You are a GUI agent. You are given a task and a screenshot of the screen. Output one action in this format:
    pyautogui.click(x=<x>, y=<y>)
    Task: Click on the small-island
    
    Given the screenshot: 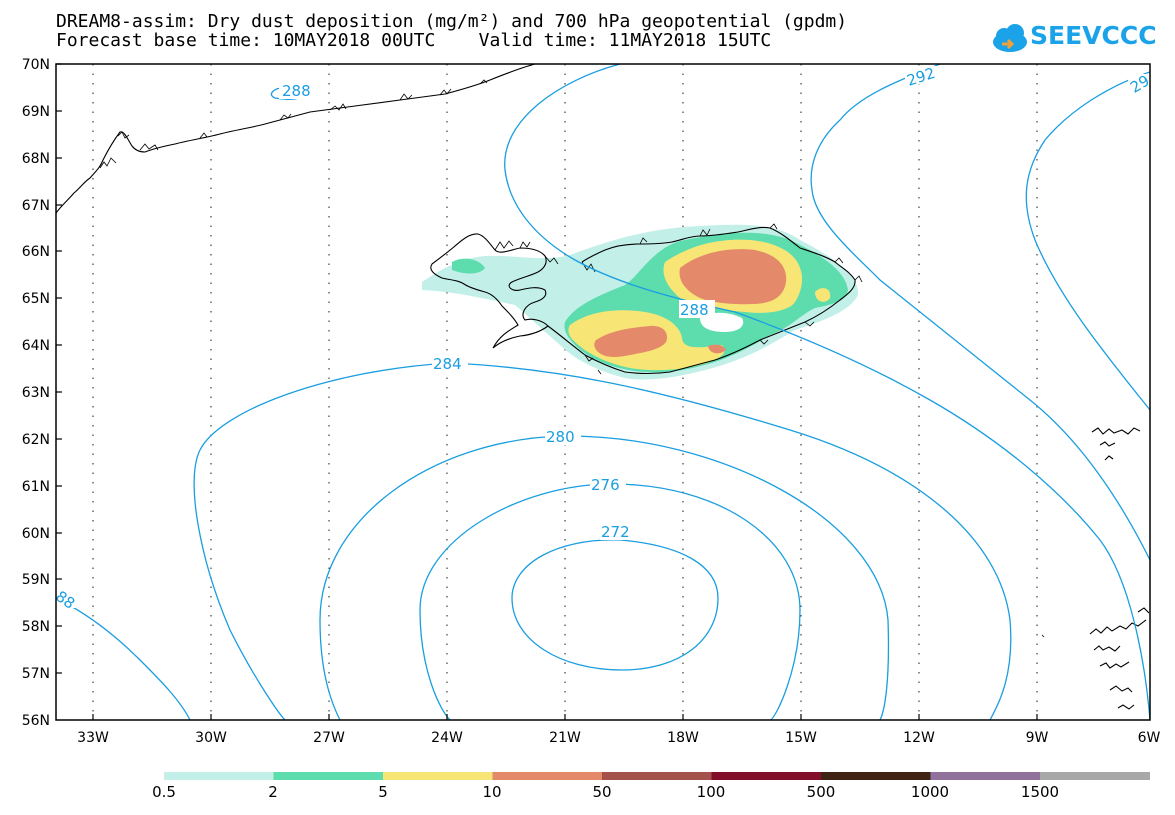 What is the action you would take?
    pyautogui.click(x=1043, y=636)
    